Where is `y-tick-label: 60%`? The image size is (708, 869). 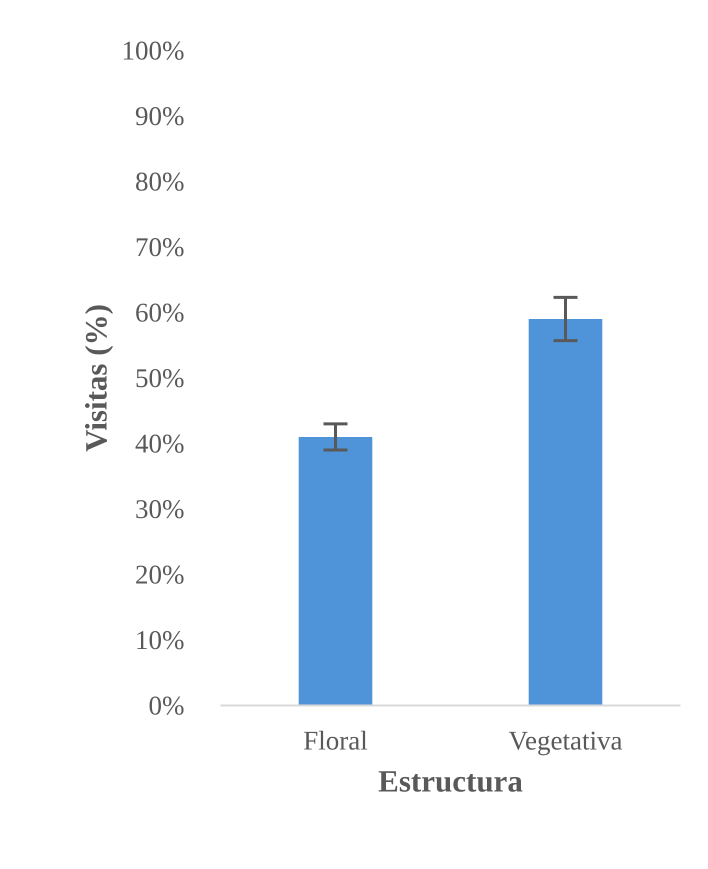
y-tick-label: 60% is located at coordinates (160, 313).